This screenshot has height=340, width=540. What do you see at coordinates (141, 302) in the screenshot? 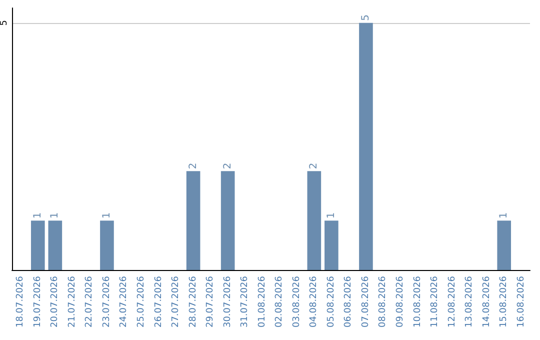
I see `x-tick-label: 25.07.2026` at bounding box center [141, 302].